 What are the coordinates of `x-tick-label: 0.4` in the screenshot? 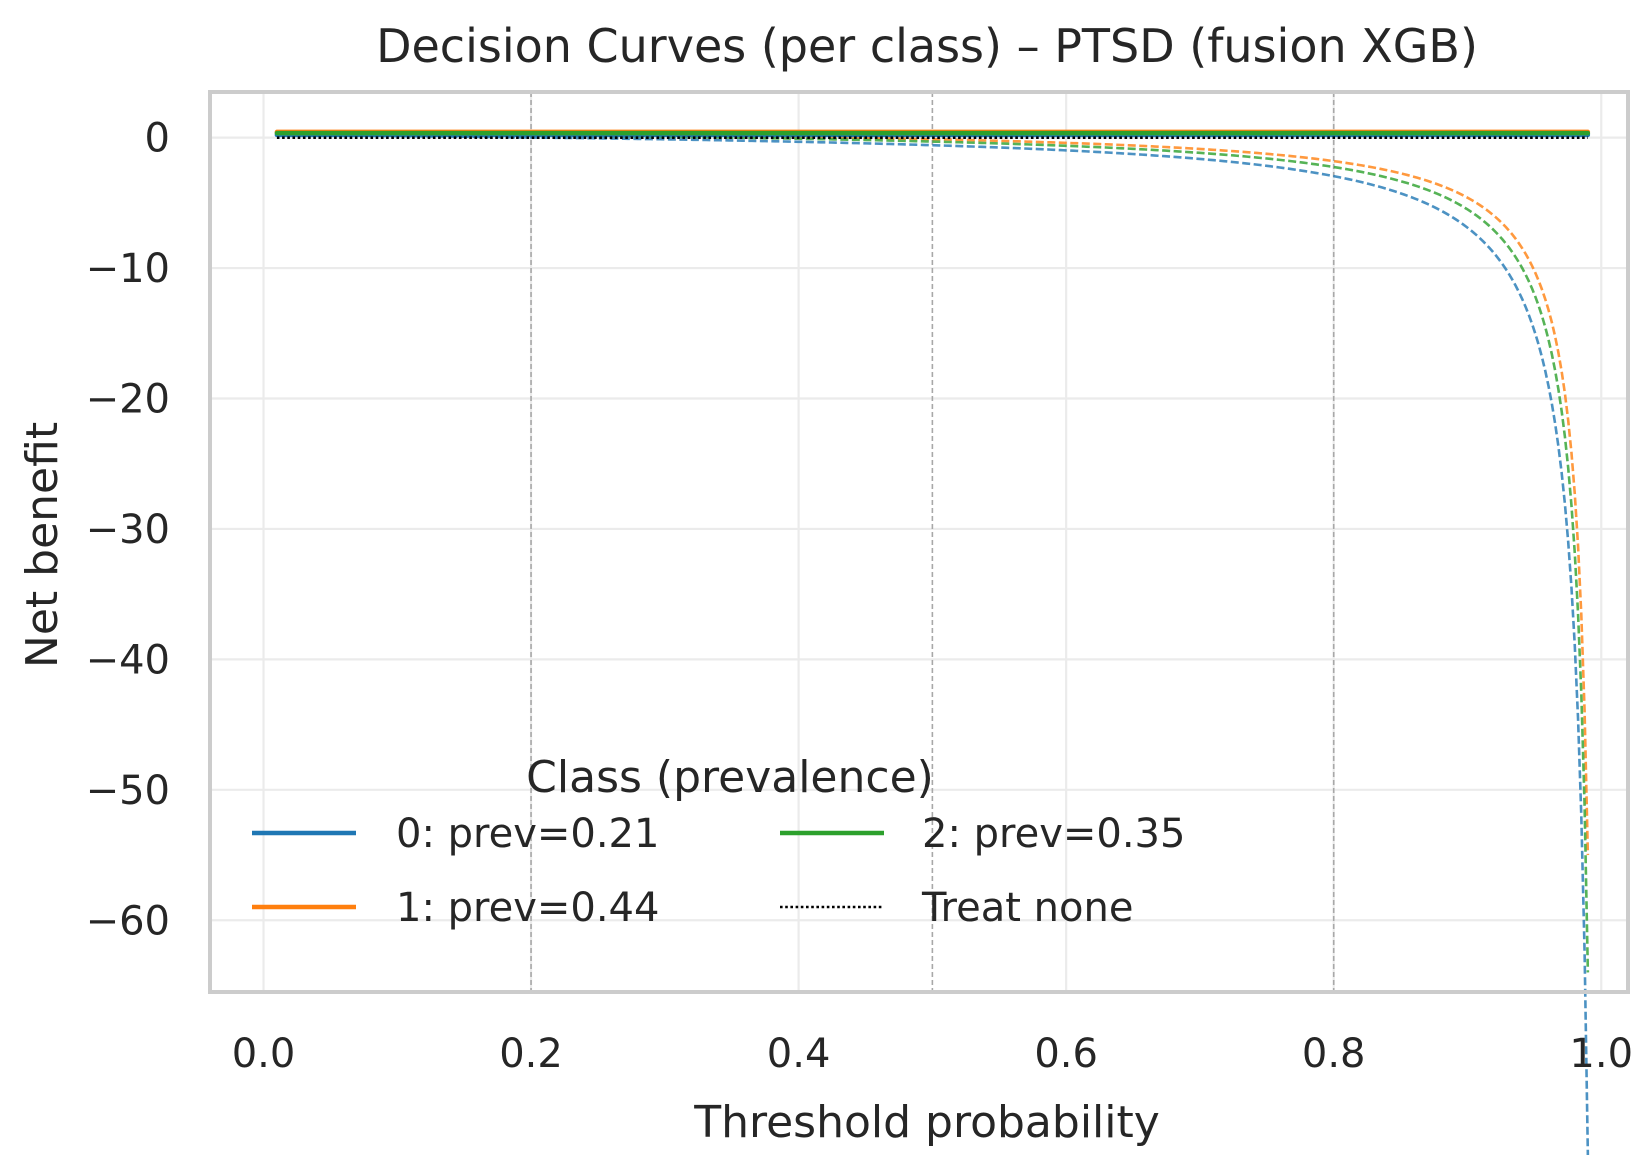 It's located at (799, 1054).